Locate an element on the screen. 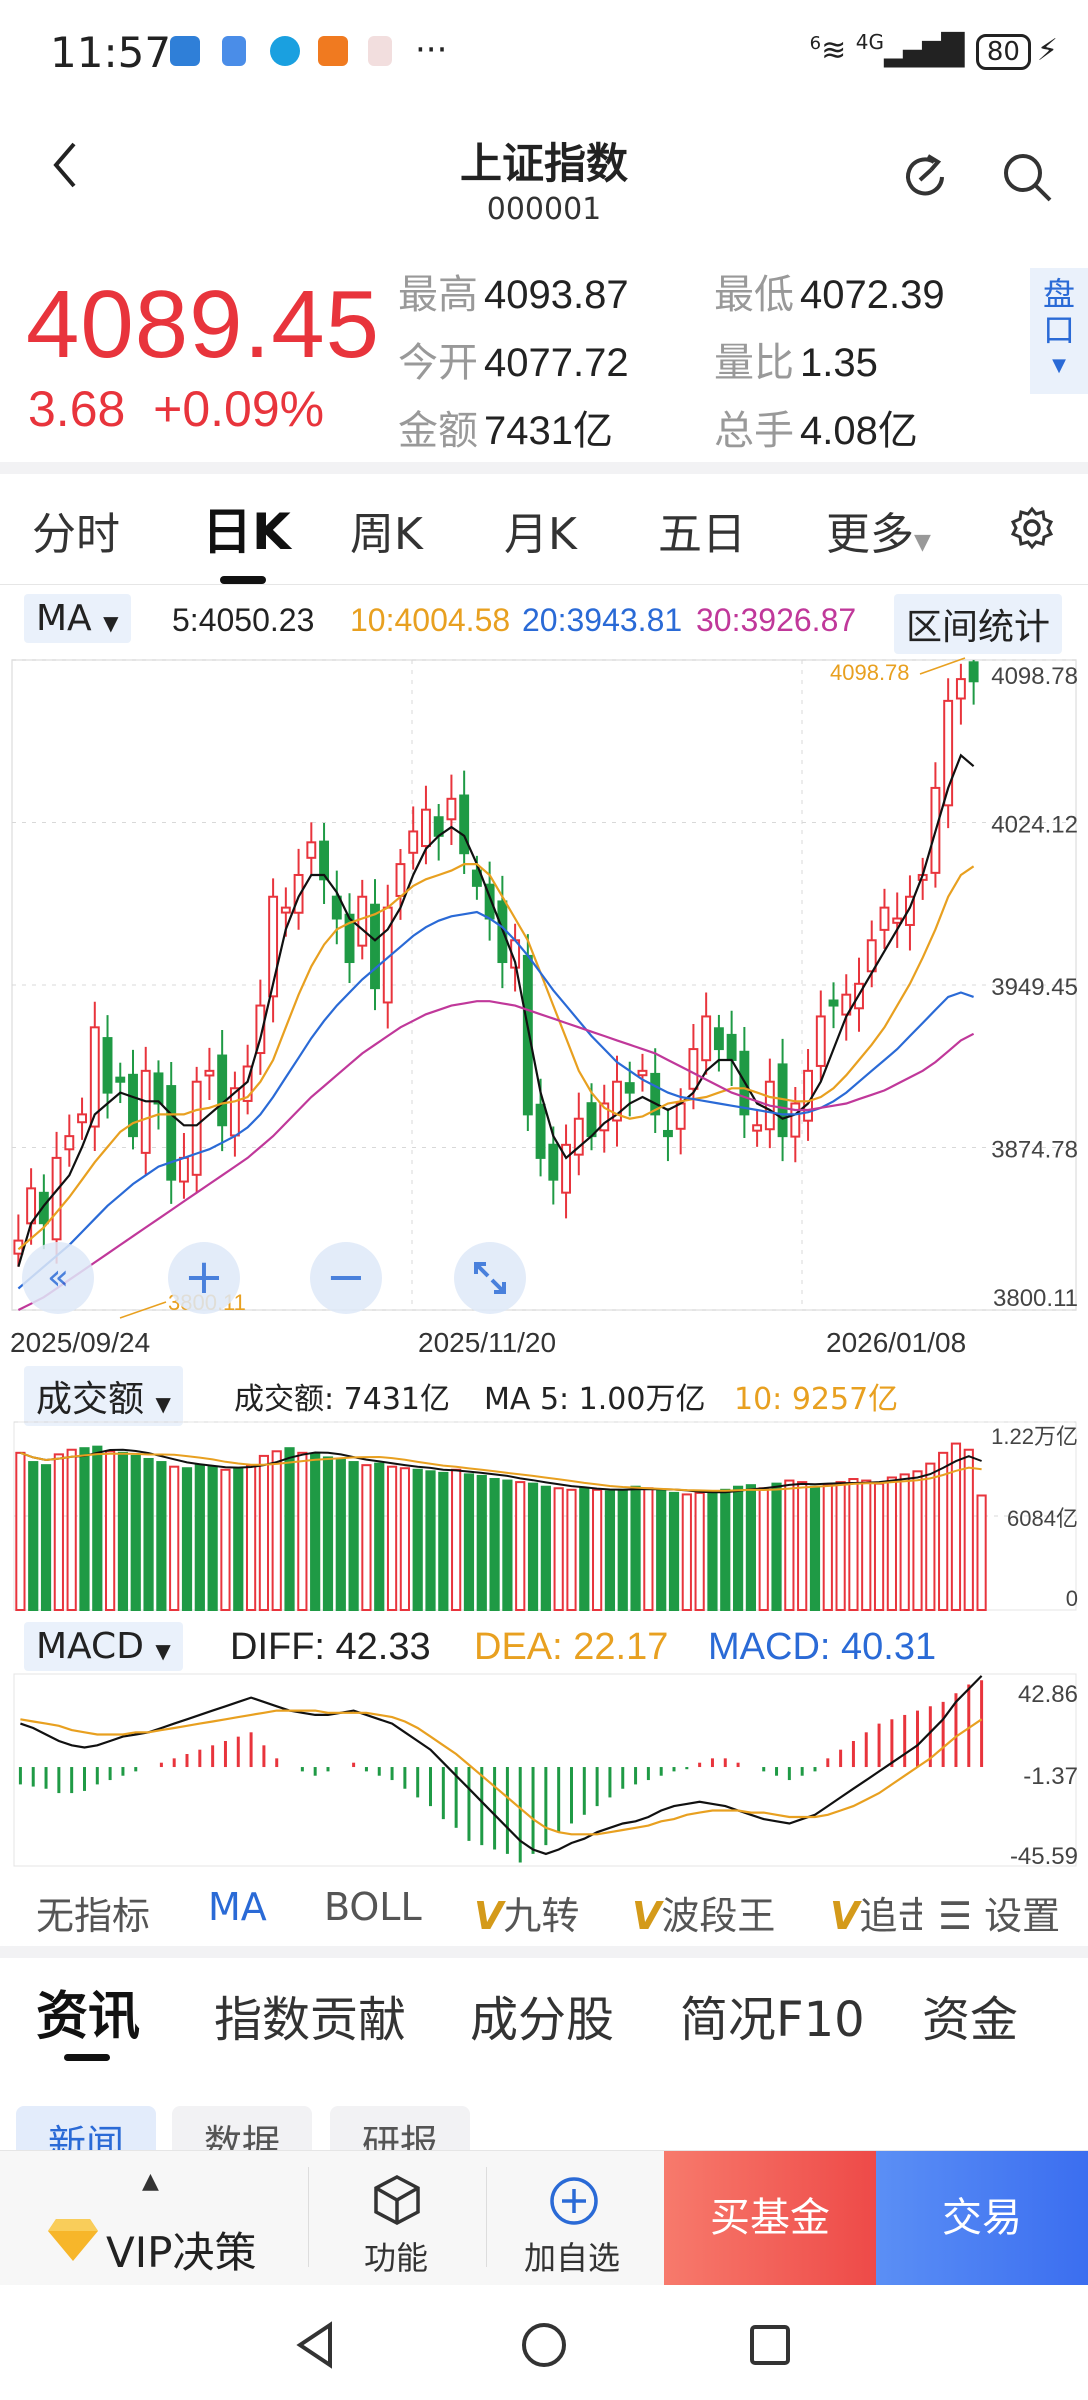 The width and height of the screenshot is (1088, 2400). vip-decision-button: VIP决策 is located at coordinates (181, 2252).